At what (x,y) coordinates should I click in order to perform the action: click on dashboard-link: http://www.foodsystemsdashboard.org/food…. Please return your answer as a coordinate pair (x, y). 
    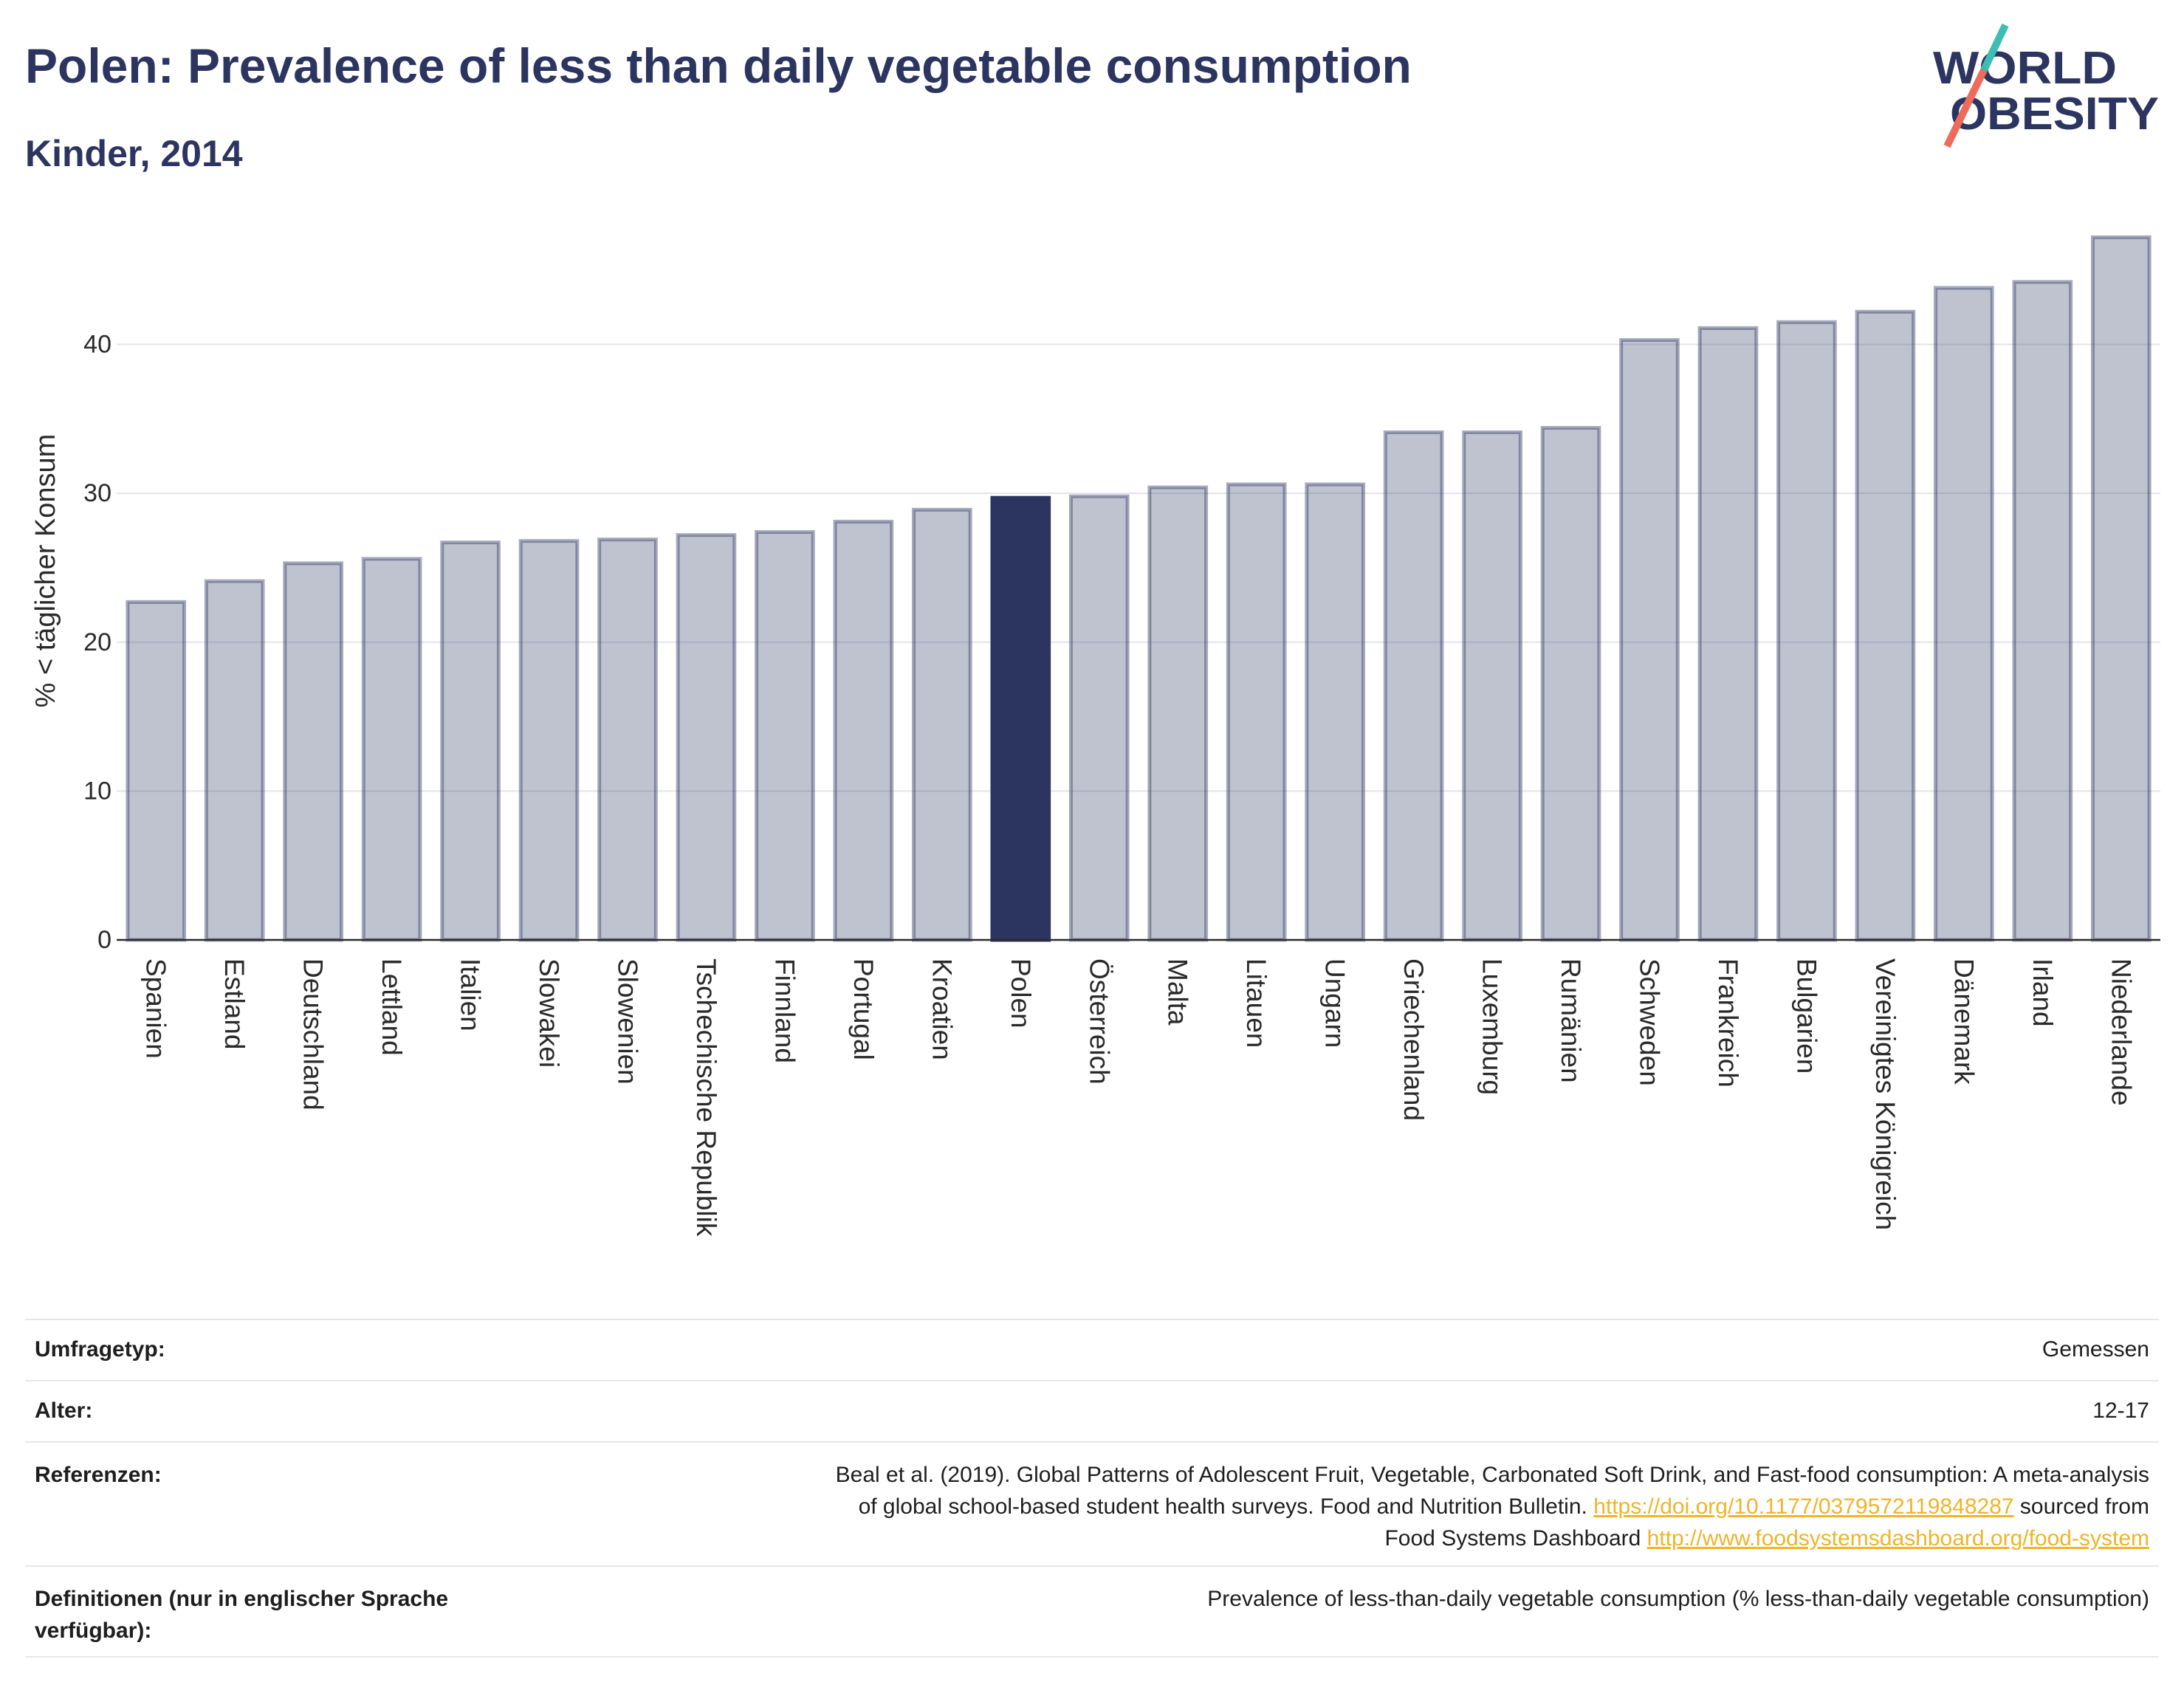
    Looking at the image, I should click on (1898, 1539).